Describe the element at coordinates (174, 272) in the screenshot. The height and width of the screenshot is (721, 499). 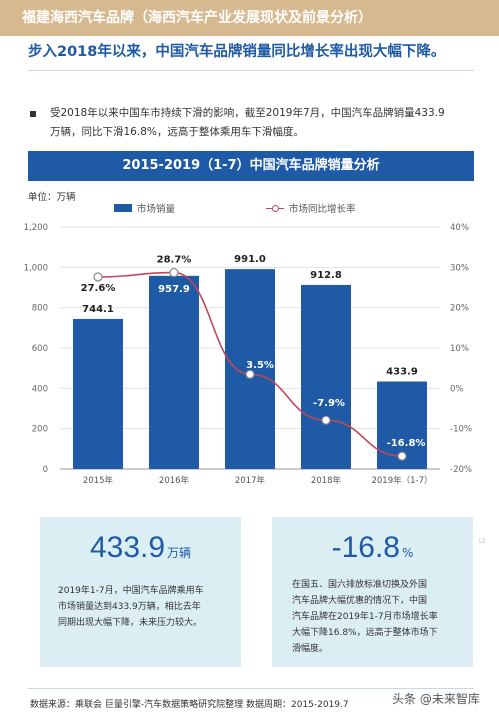
I see `growth-point-2016年` at that location.